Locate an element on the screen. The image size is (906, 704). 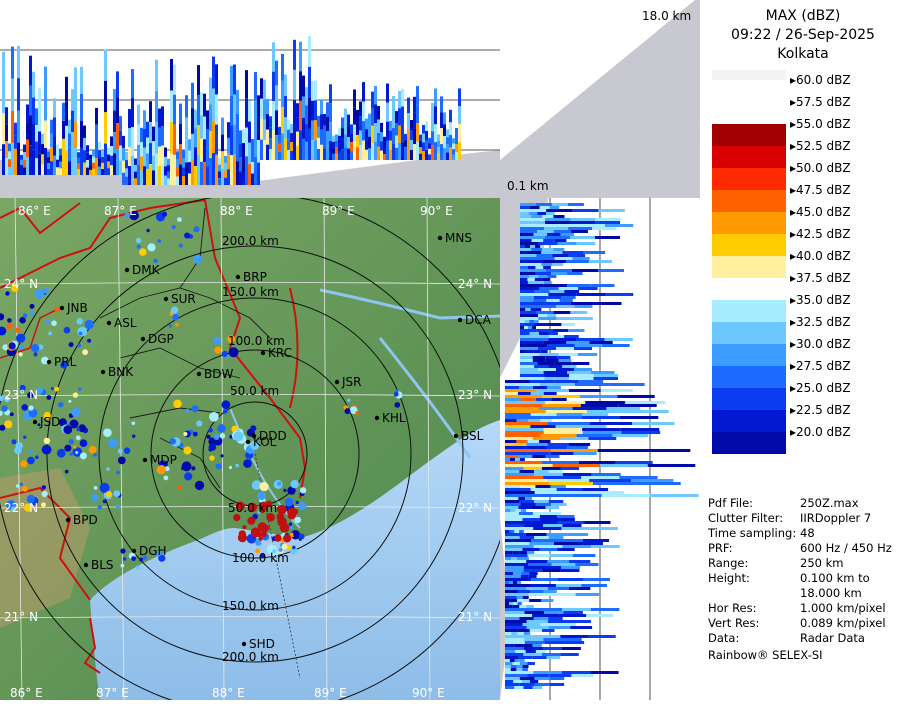
info-row: Time sampling: 48 is located at coordinates (761, 533).